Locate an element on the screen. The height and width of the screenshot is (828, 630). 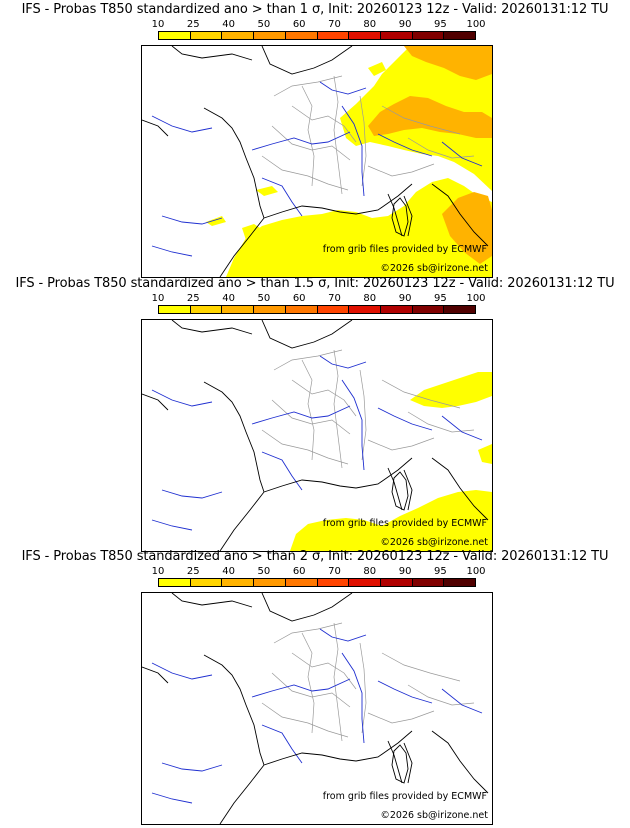
prob-area-north is located at coordinates (448, 63).